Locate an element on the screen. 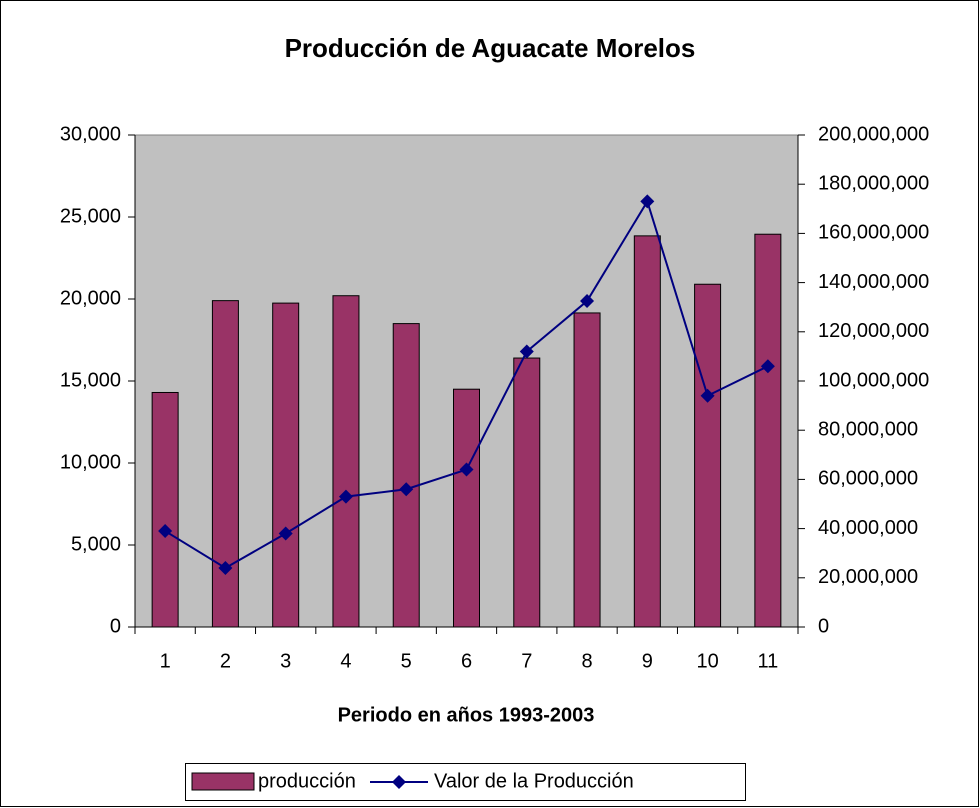  x-tick-label: 10 is located at coordinates (707, 661).